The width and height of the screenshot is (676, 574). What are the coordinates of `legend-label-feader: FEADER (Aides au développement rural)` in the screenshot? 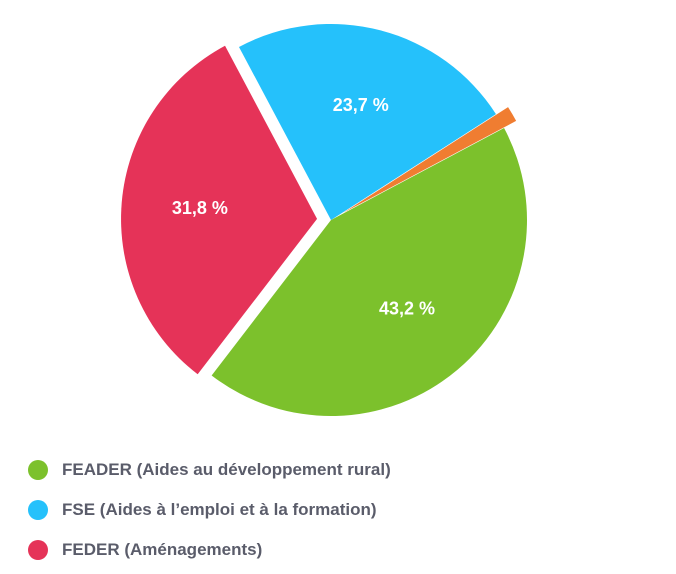 It's located at (226, 469).